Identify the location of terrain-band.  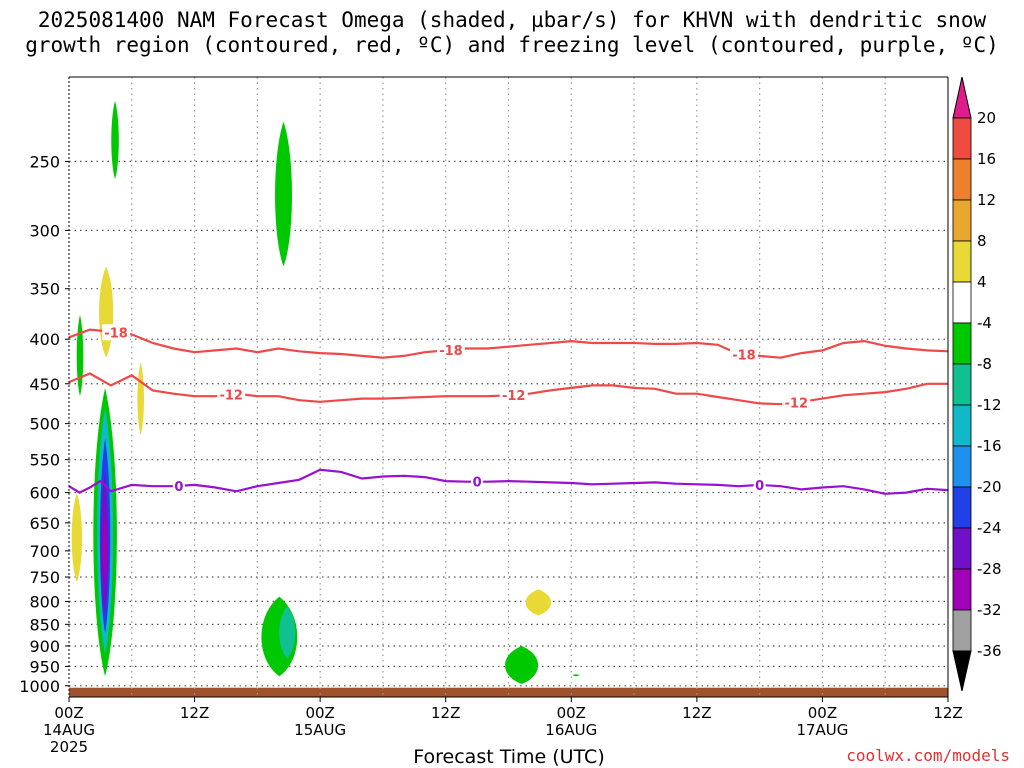
(508, 692).